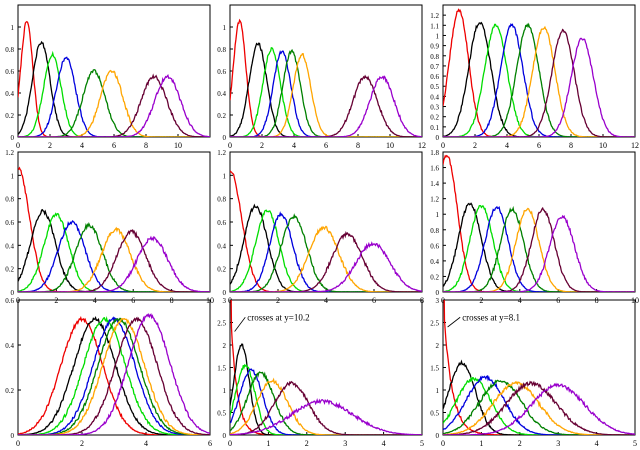 This screenshot has width=640, height=450. I want to click on annotation-label: crosses at y=10.2, so click(278, 317).